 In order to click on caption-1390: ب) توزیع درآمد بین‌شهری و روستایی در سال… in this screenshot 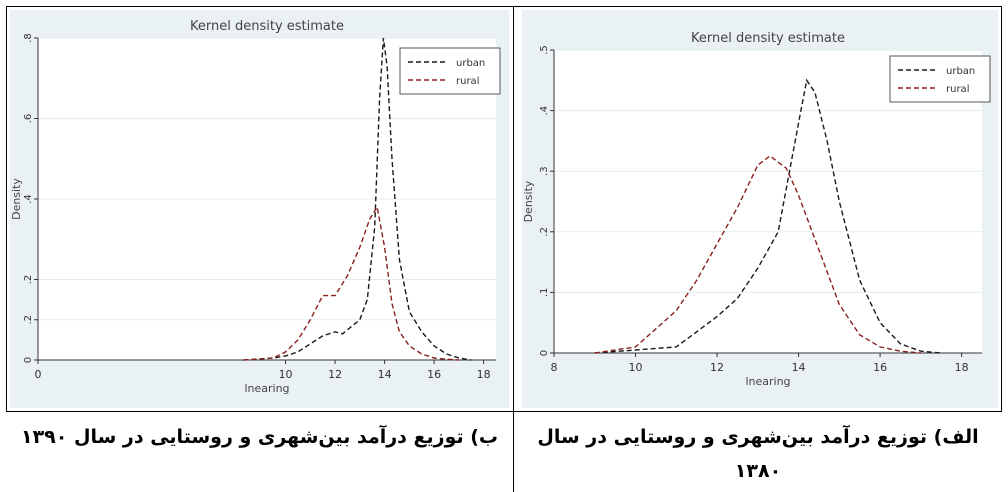, I will do `click(259, 437)`.